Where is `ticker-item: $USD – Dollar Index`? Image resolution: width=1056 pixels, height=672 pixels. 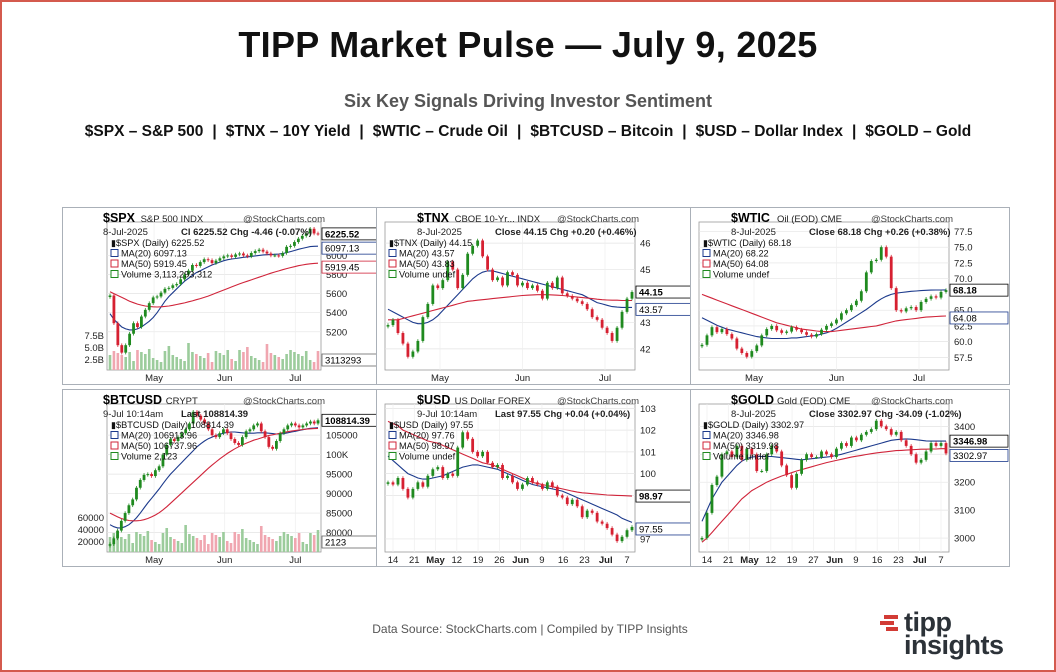
ticker-item: $USD – Dollar Index is located at coordinates (769, 131).